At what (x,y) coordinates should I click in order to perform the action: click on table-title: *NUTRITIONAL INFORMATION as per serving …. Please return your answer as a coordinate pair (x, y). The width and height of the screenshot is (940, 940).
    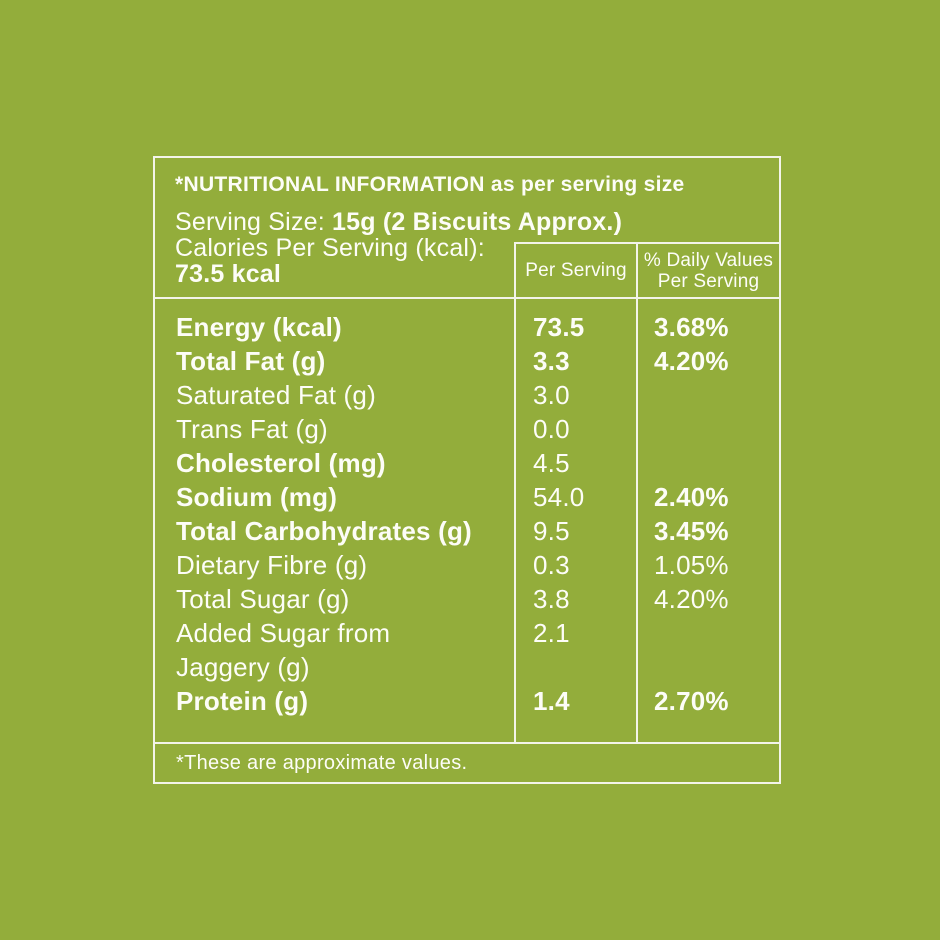
    Looking at the image, I should click on (430, 185).